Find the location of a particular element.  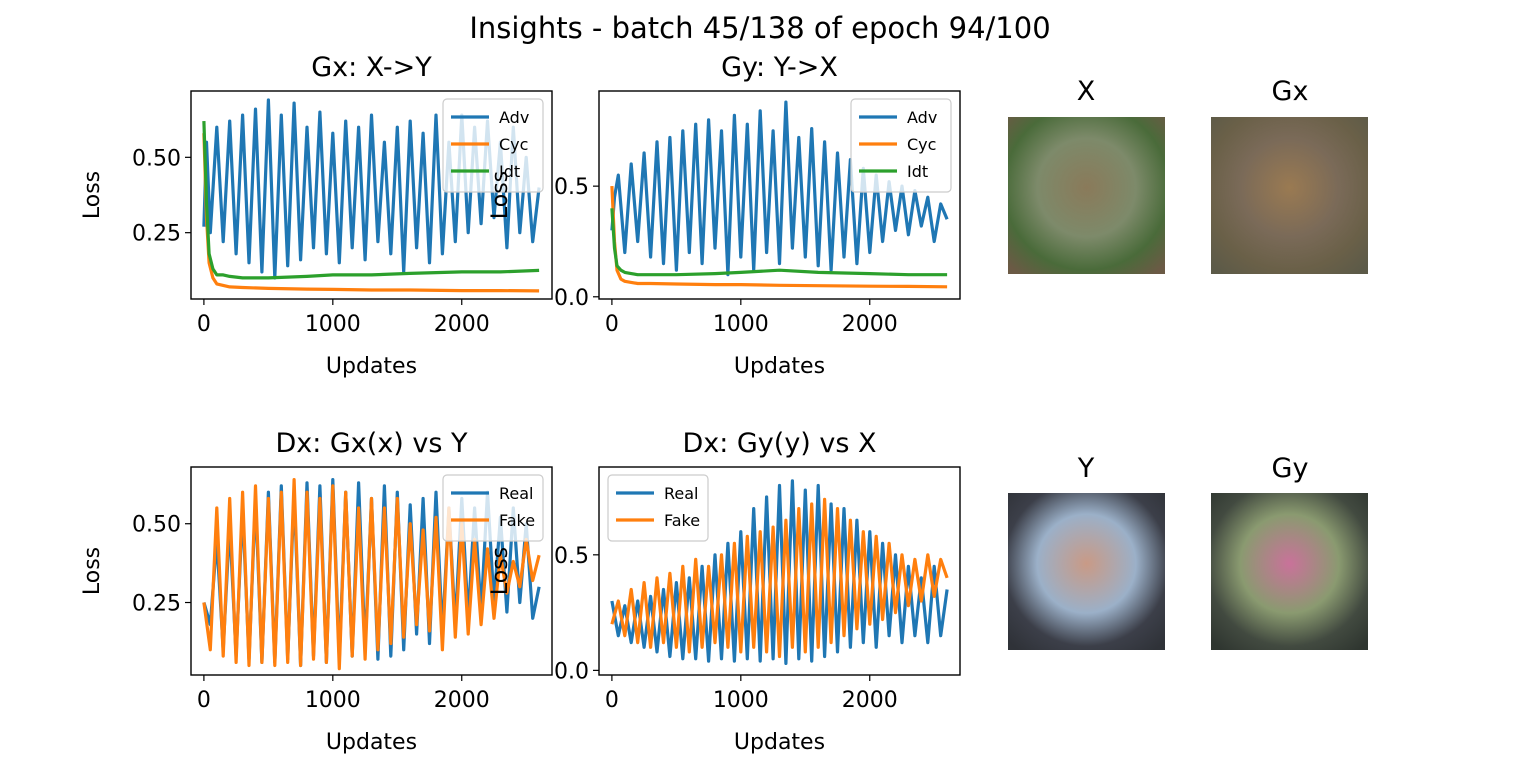

series-line-real is located at coordinates (779, 572).